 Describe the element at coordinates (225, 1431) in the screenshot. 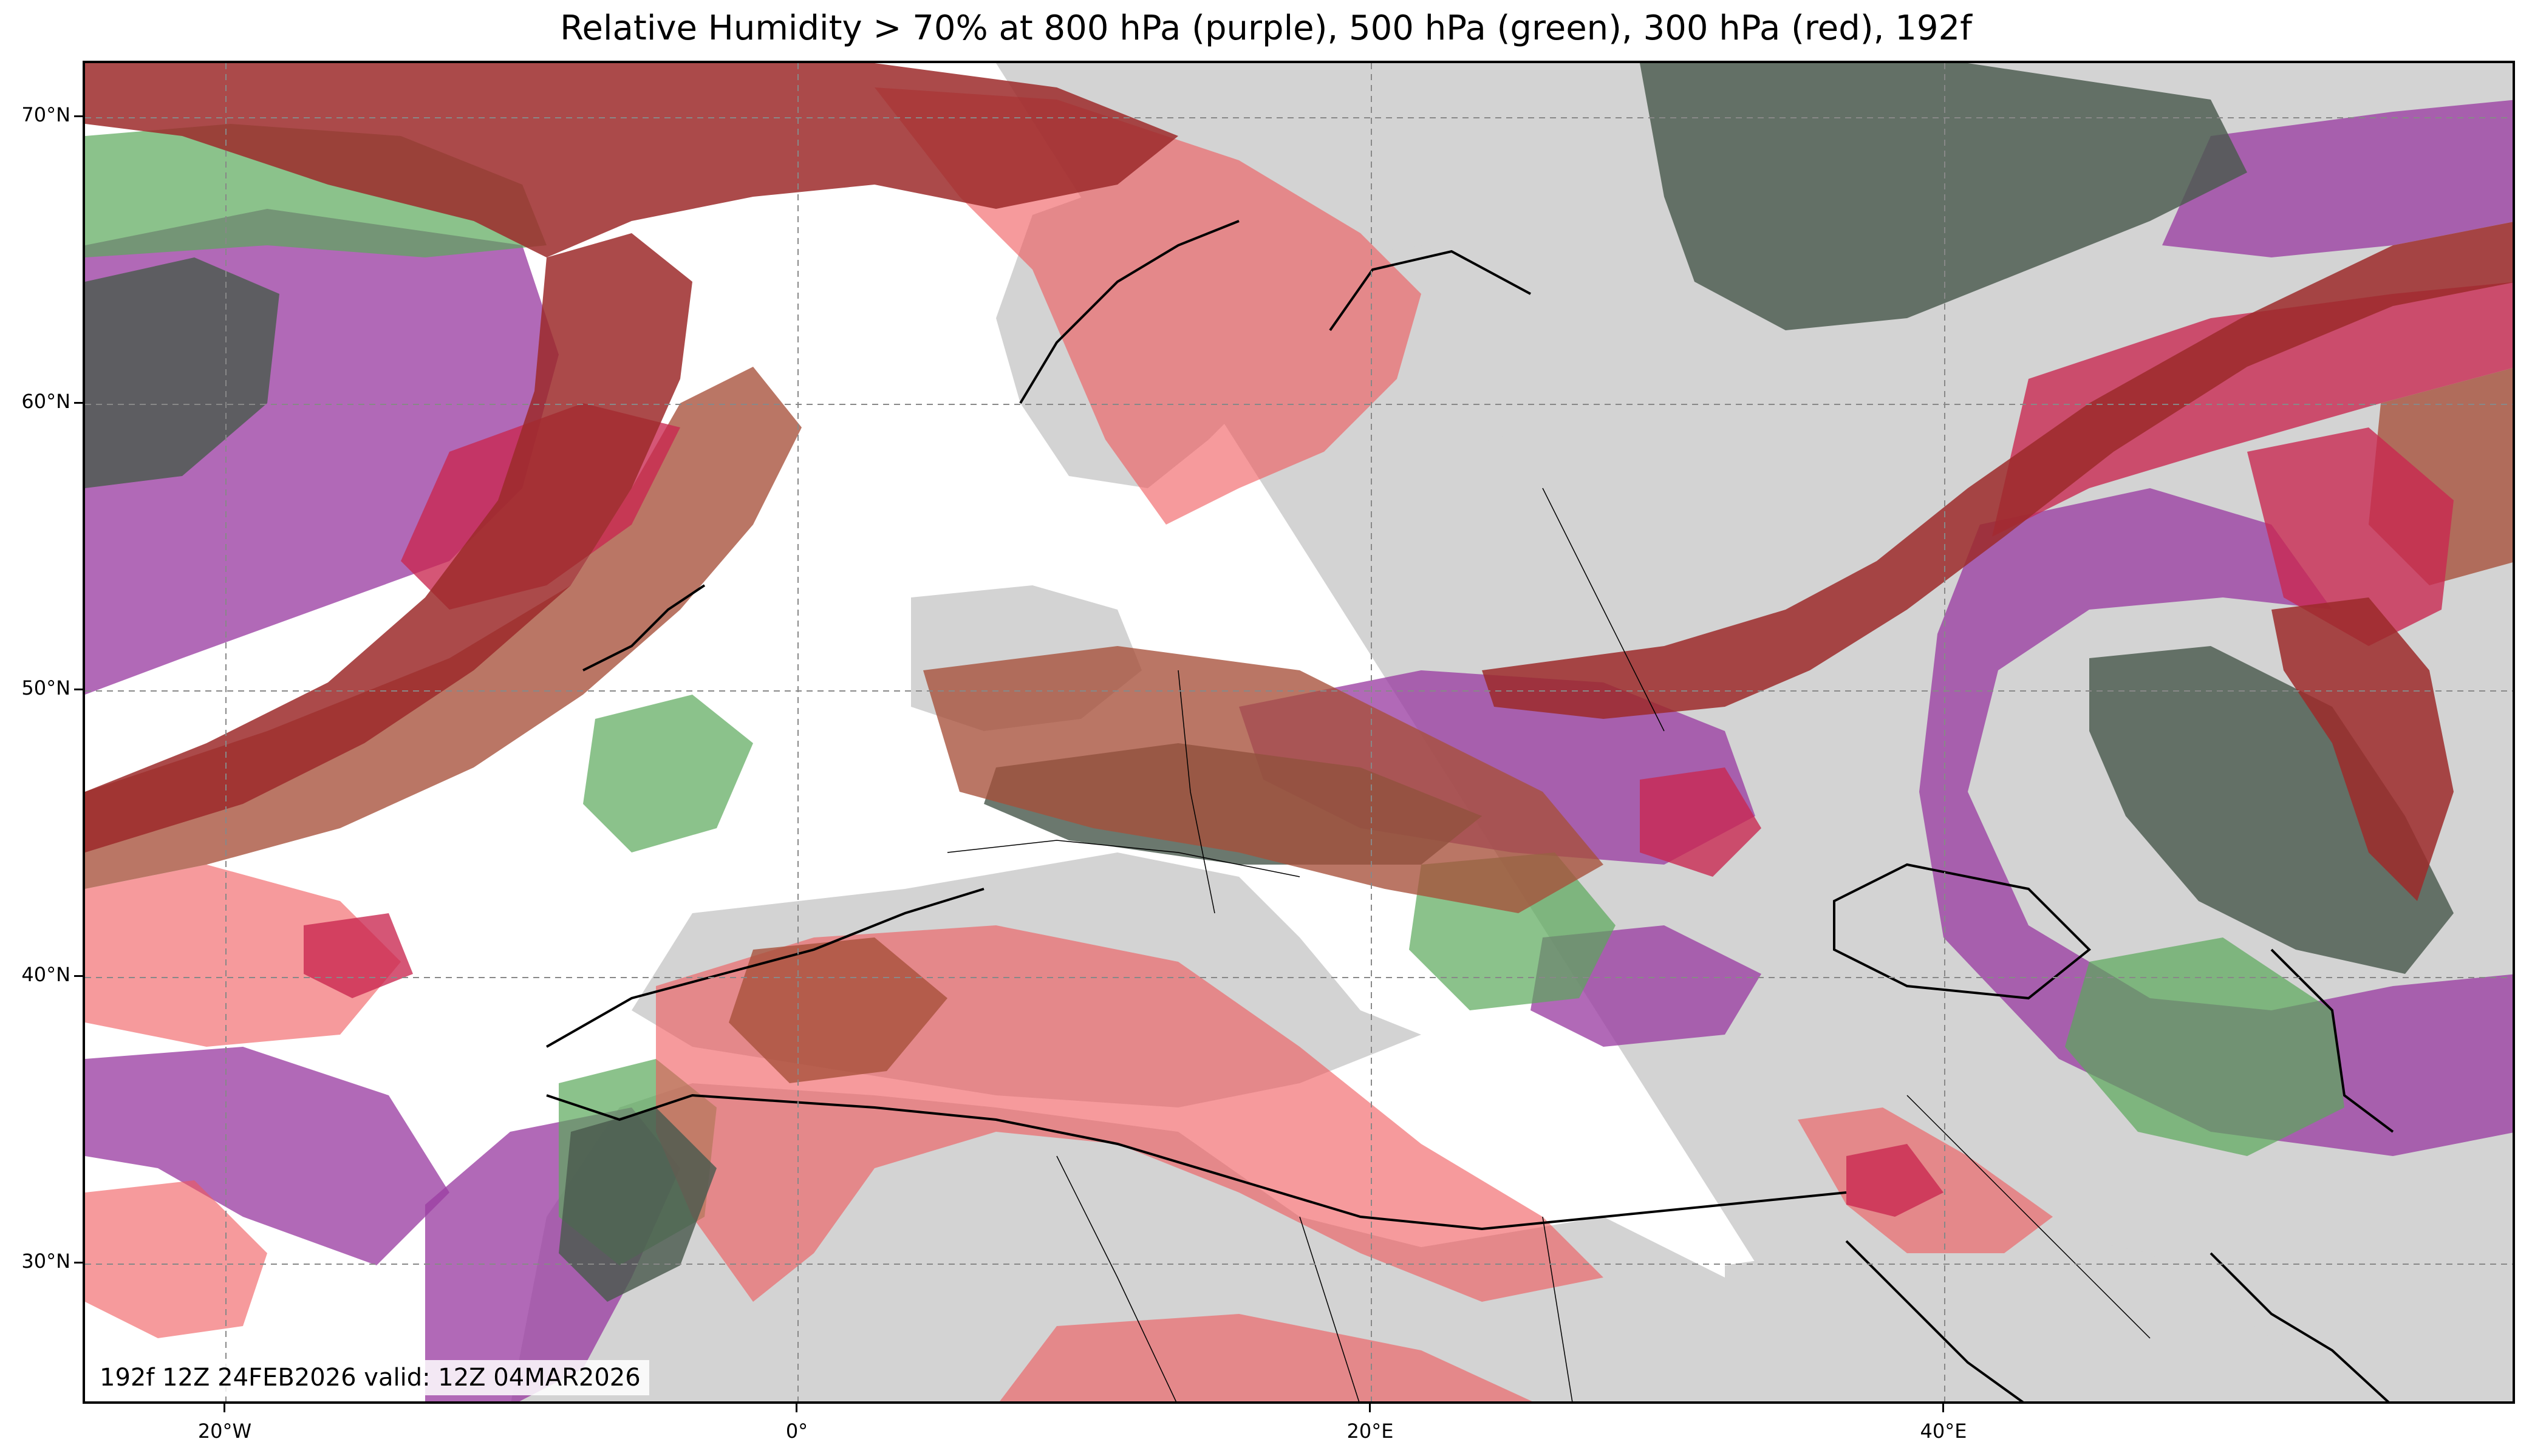

I see `lon-label-20w: 20°W` at that location.